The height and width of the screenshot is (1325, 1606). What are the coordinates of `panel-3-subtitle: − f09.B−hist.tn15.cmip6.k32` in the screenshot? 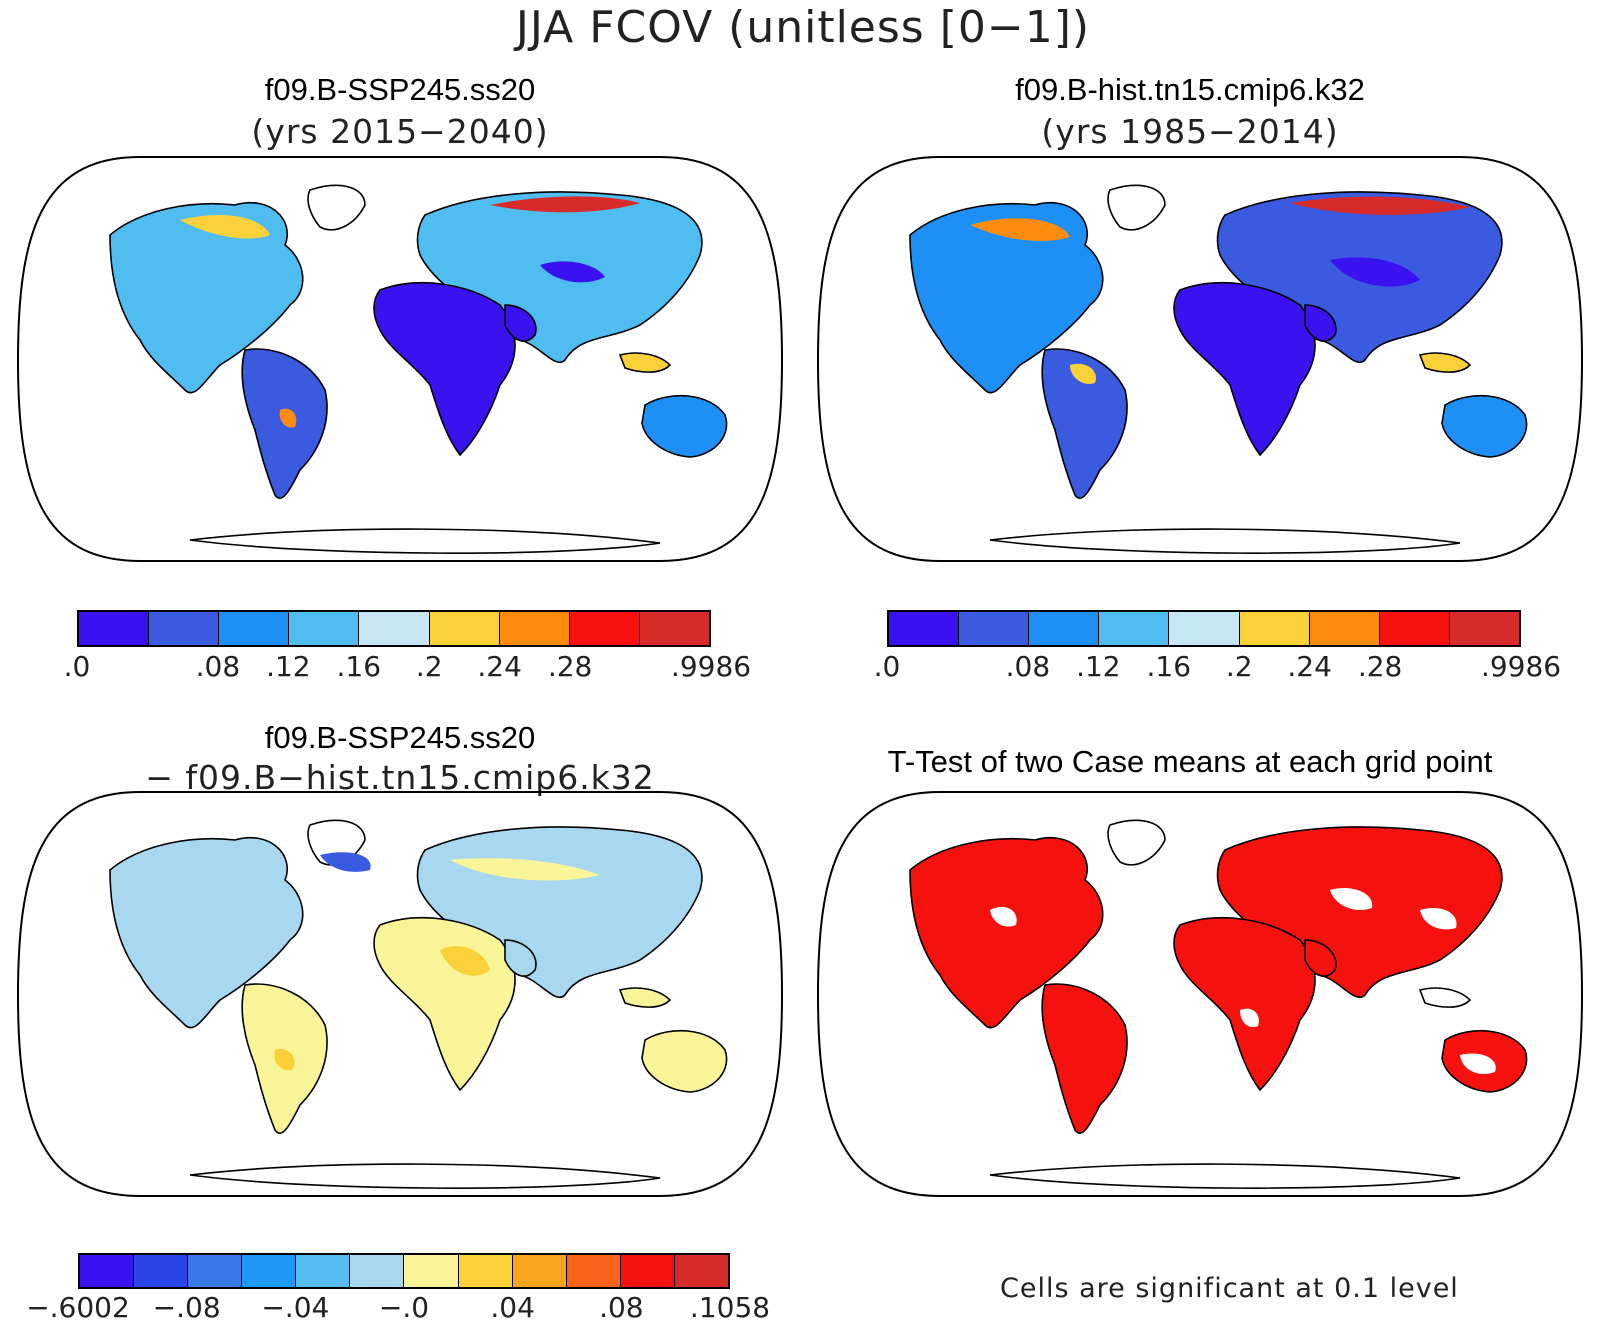 It's located at (400, 777).